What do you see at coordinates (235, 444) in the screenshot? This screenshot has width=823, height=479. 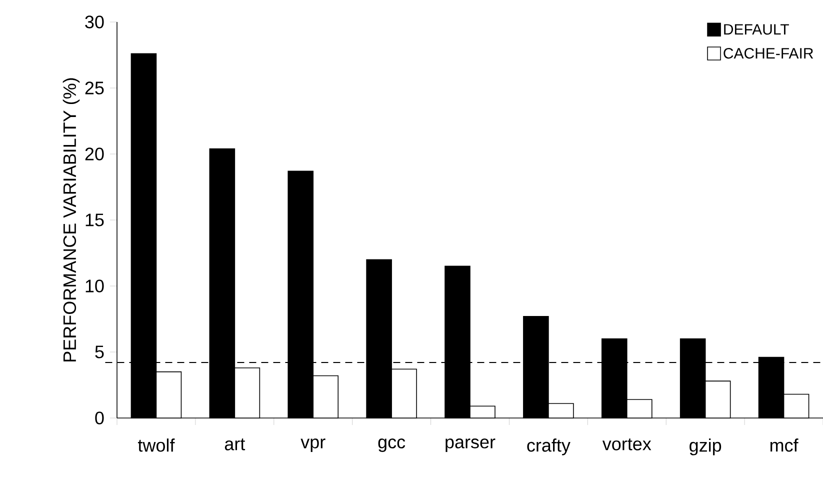 I see `x-tick-label: art` at bounding box center [235, 444].